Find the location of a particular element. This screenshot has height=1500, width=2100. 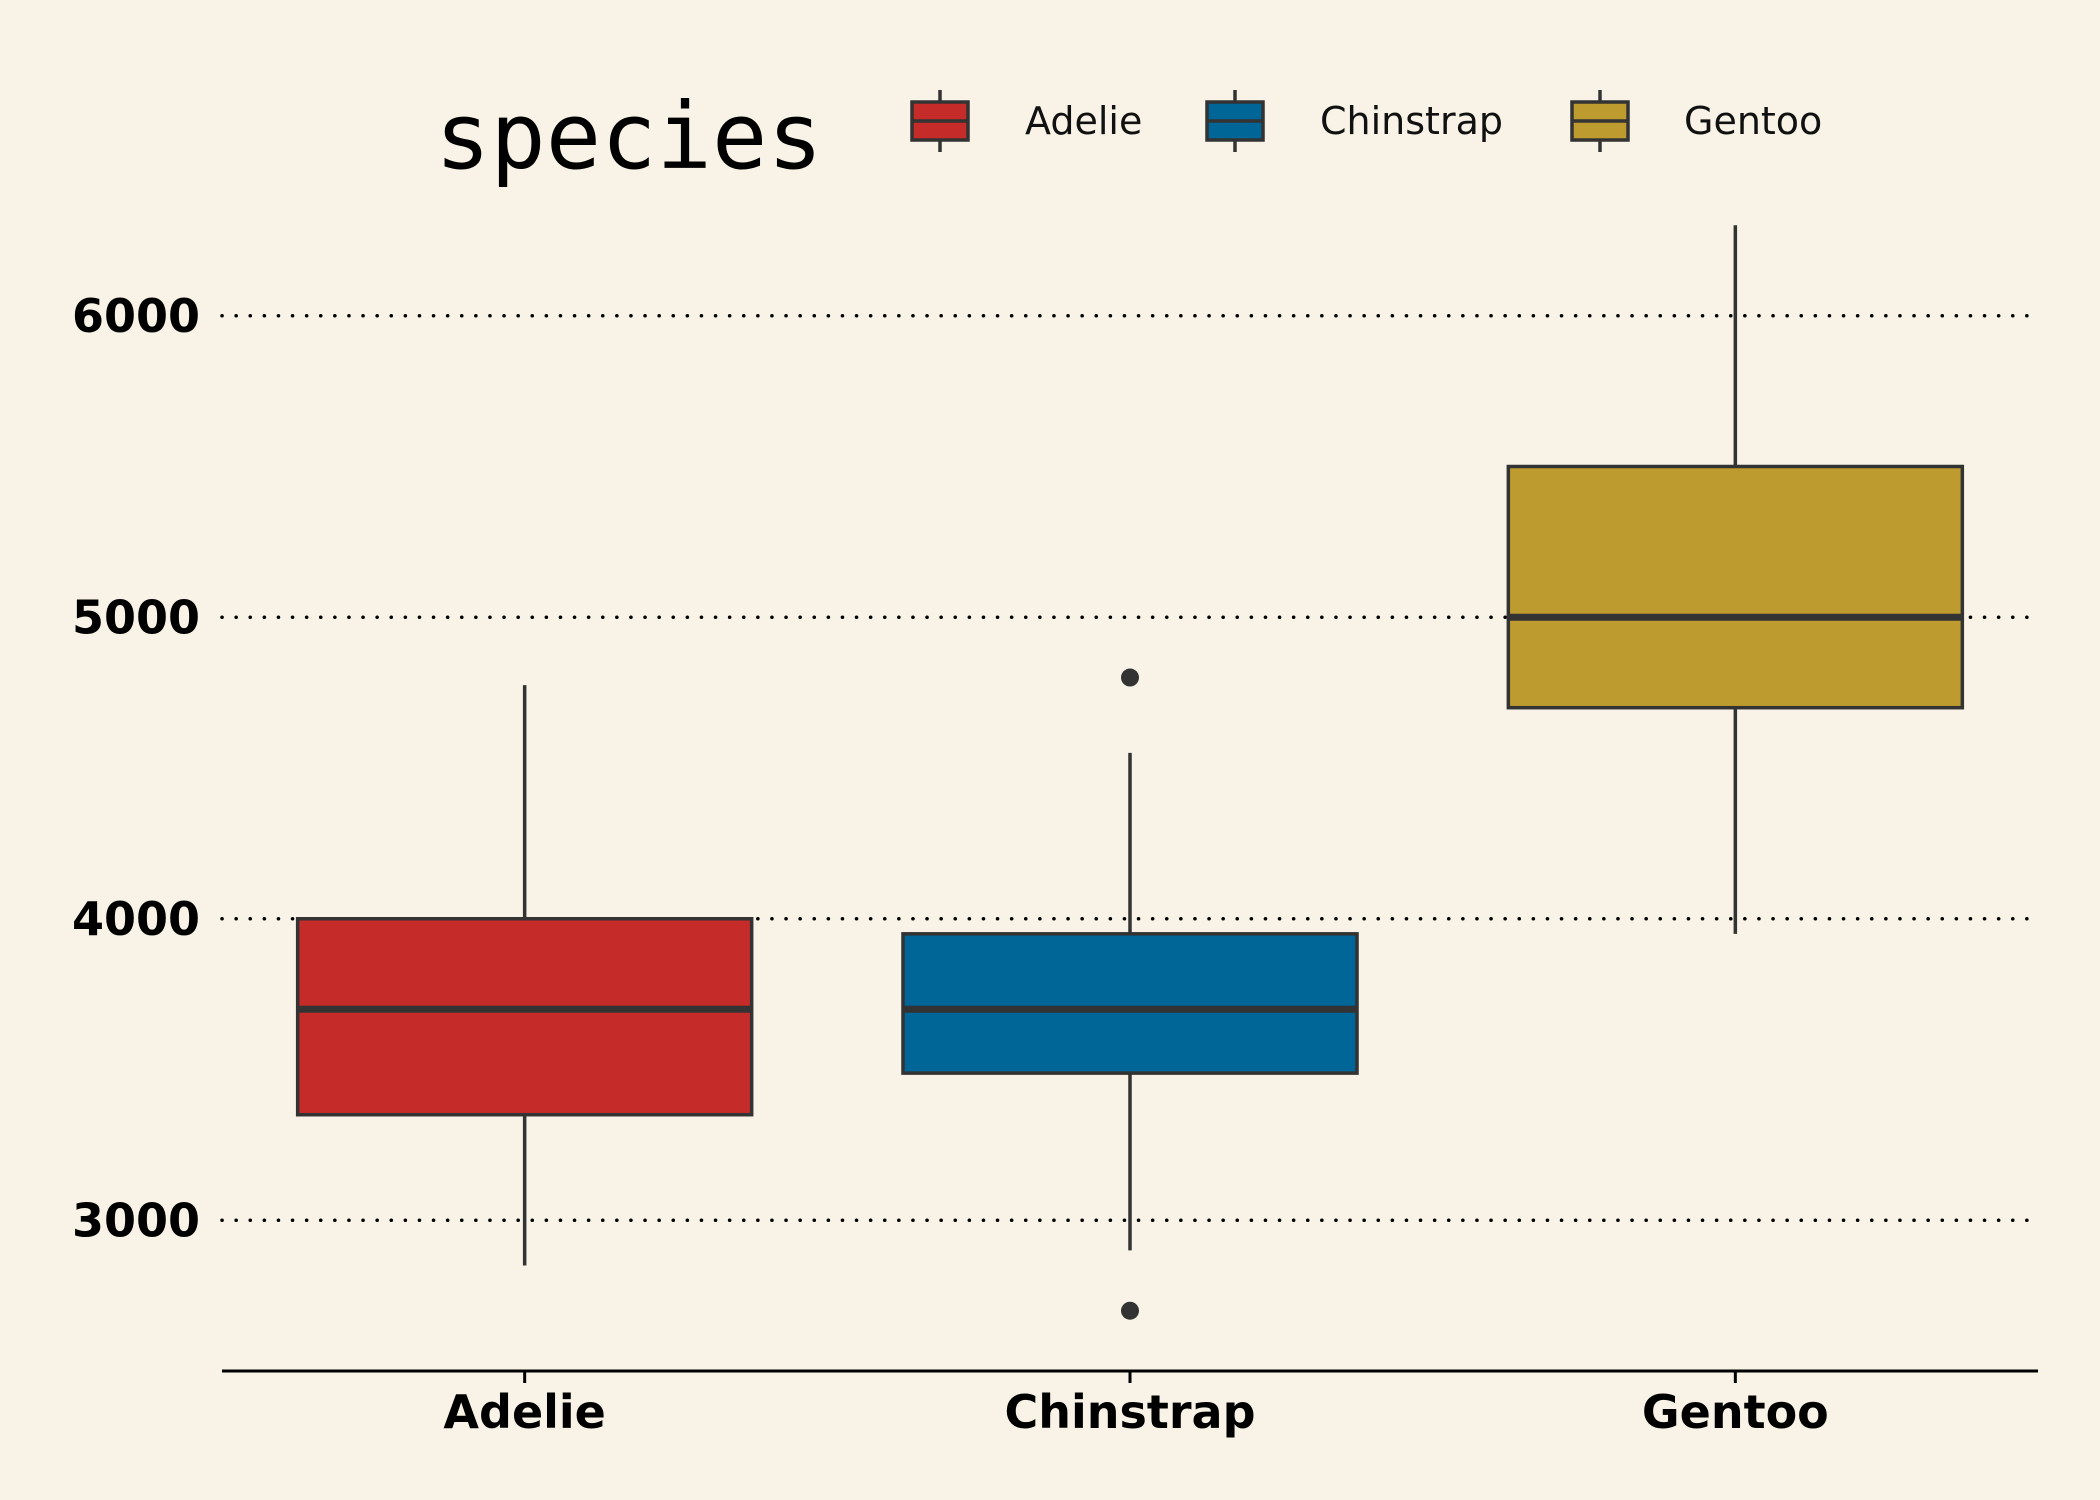

box-chinstrap is located at coordinates (1130, 994).